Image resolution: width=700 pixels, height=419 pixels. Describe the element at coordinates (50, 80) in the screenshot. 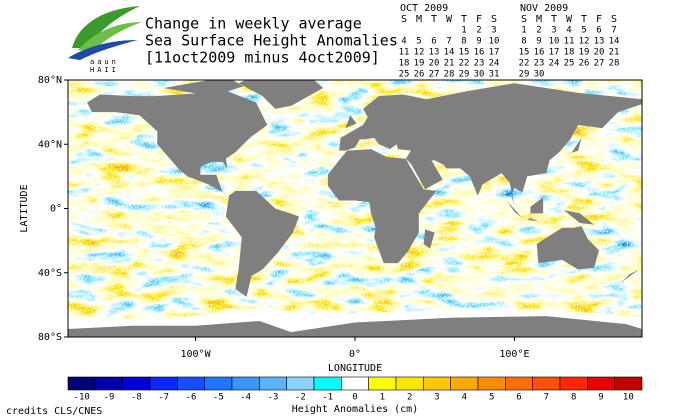

I see `lat-tick-label: 80°N` at that location.